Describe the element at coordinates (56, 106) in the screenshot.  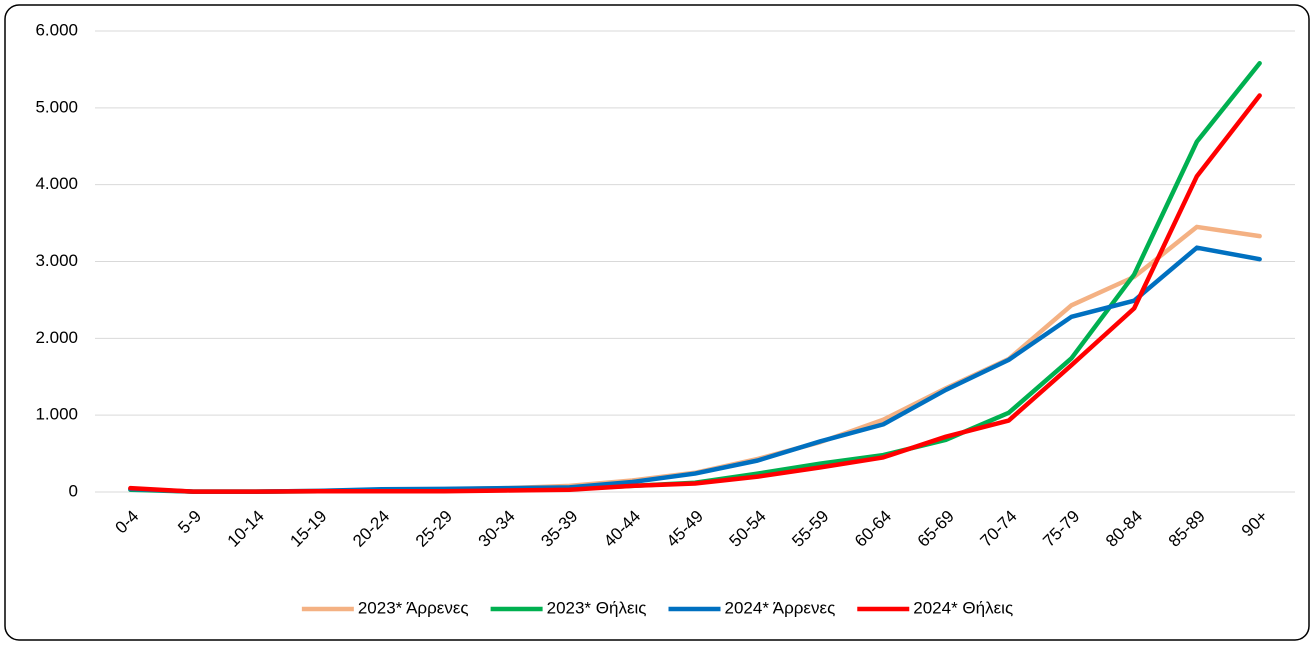
I see `y-tick-label: 5.000` at that location.